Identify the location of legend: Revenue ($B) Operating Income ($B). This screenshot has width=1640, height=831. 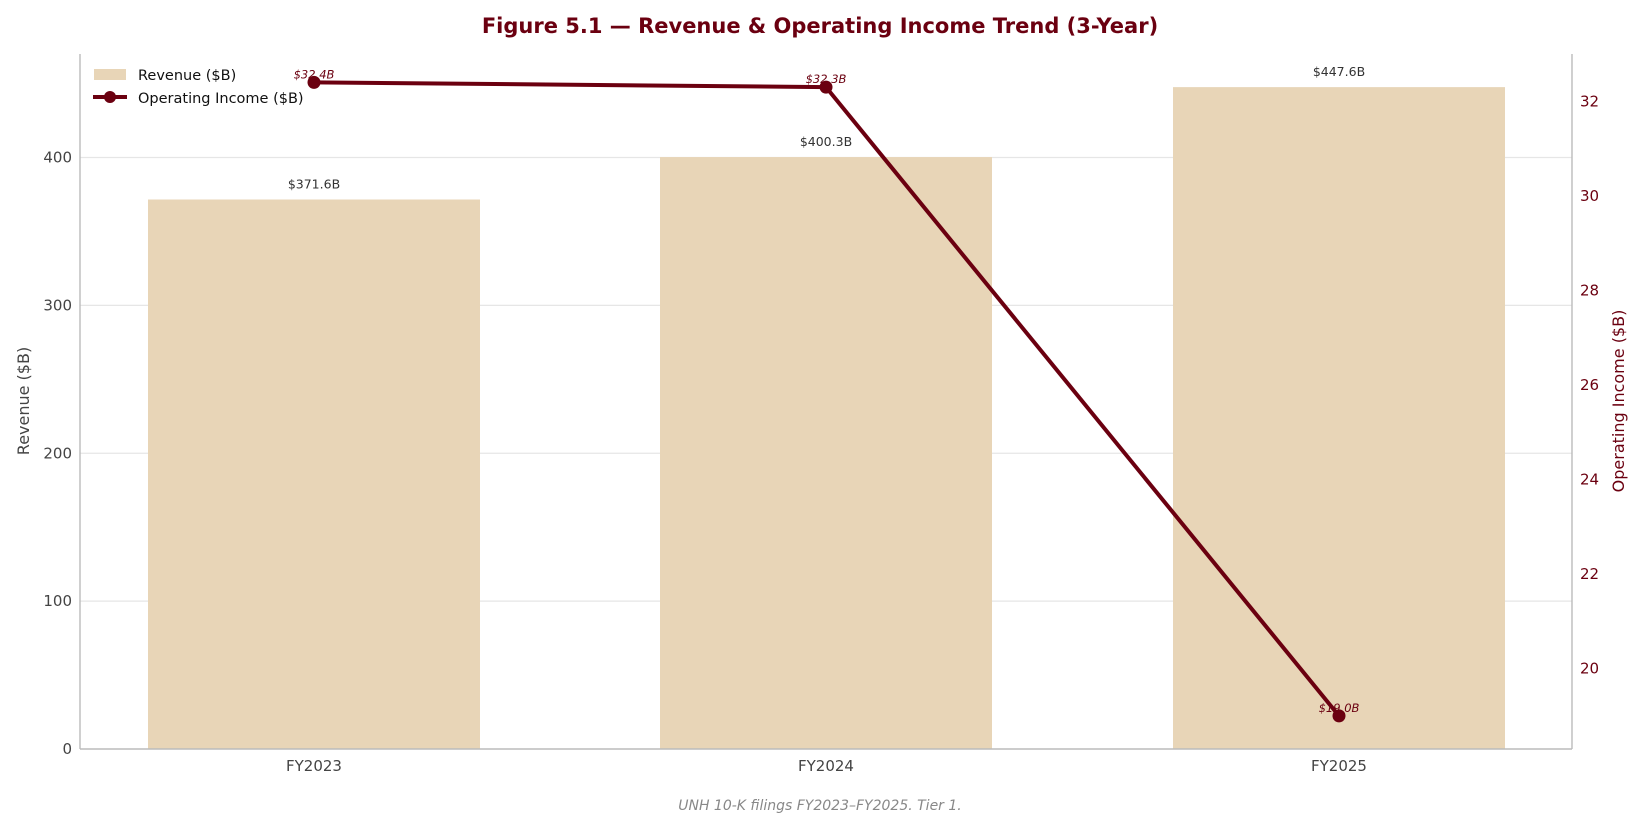
(198, 87).